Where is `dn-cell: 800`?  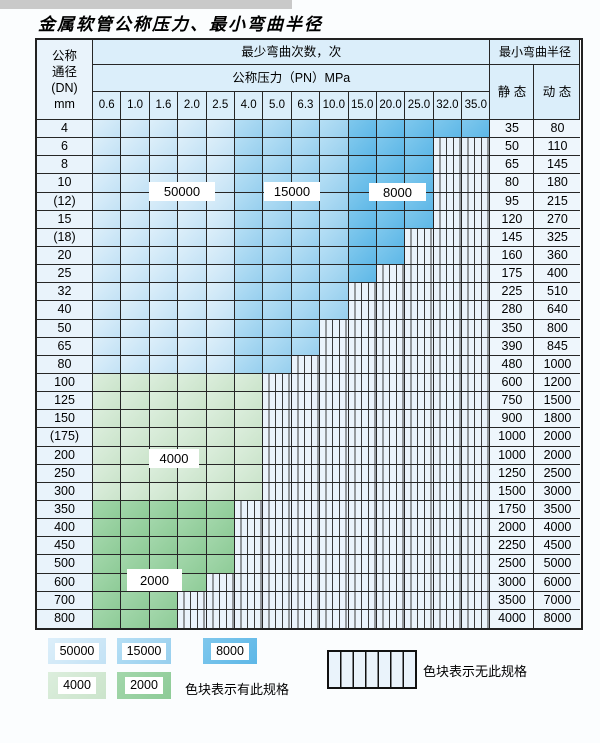
dn-cell: 800 is located at coordinates (65, 618).